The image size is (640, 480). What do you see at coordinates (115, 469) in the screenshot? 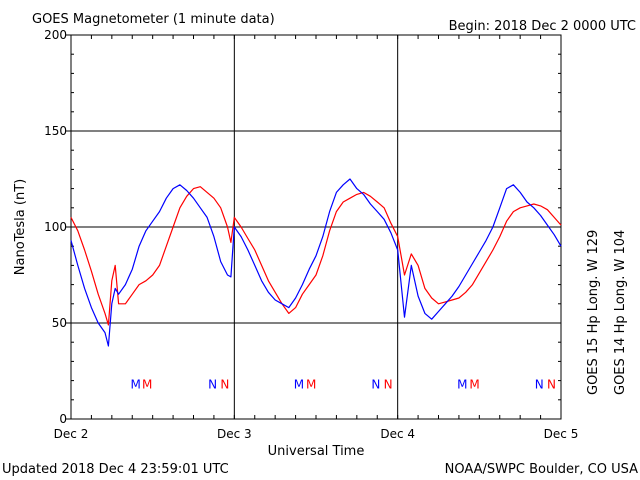
I see `updated-time: Updated 2018 Dec 4 23:59:01 UTC` at bounding box center [115, 469].